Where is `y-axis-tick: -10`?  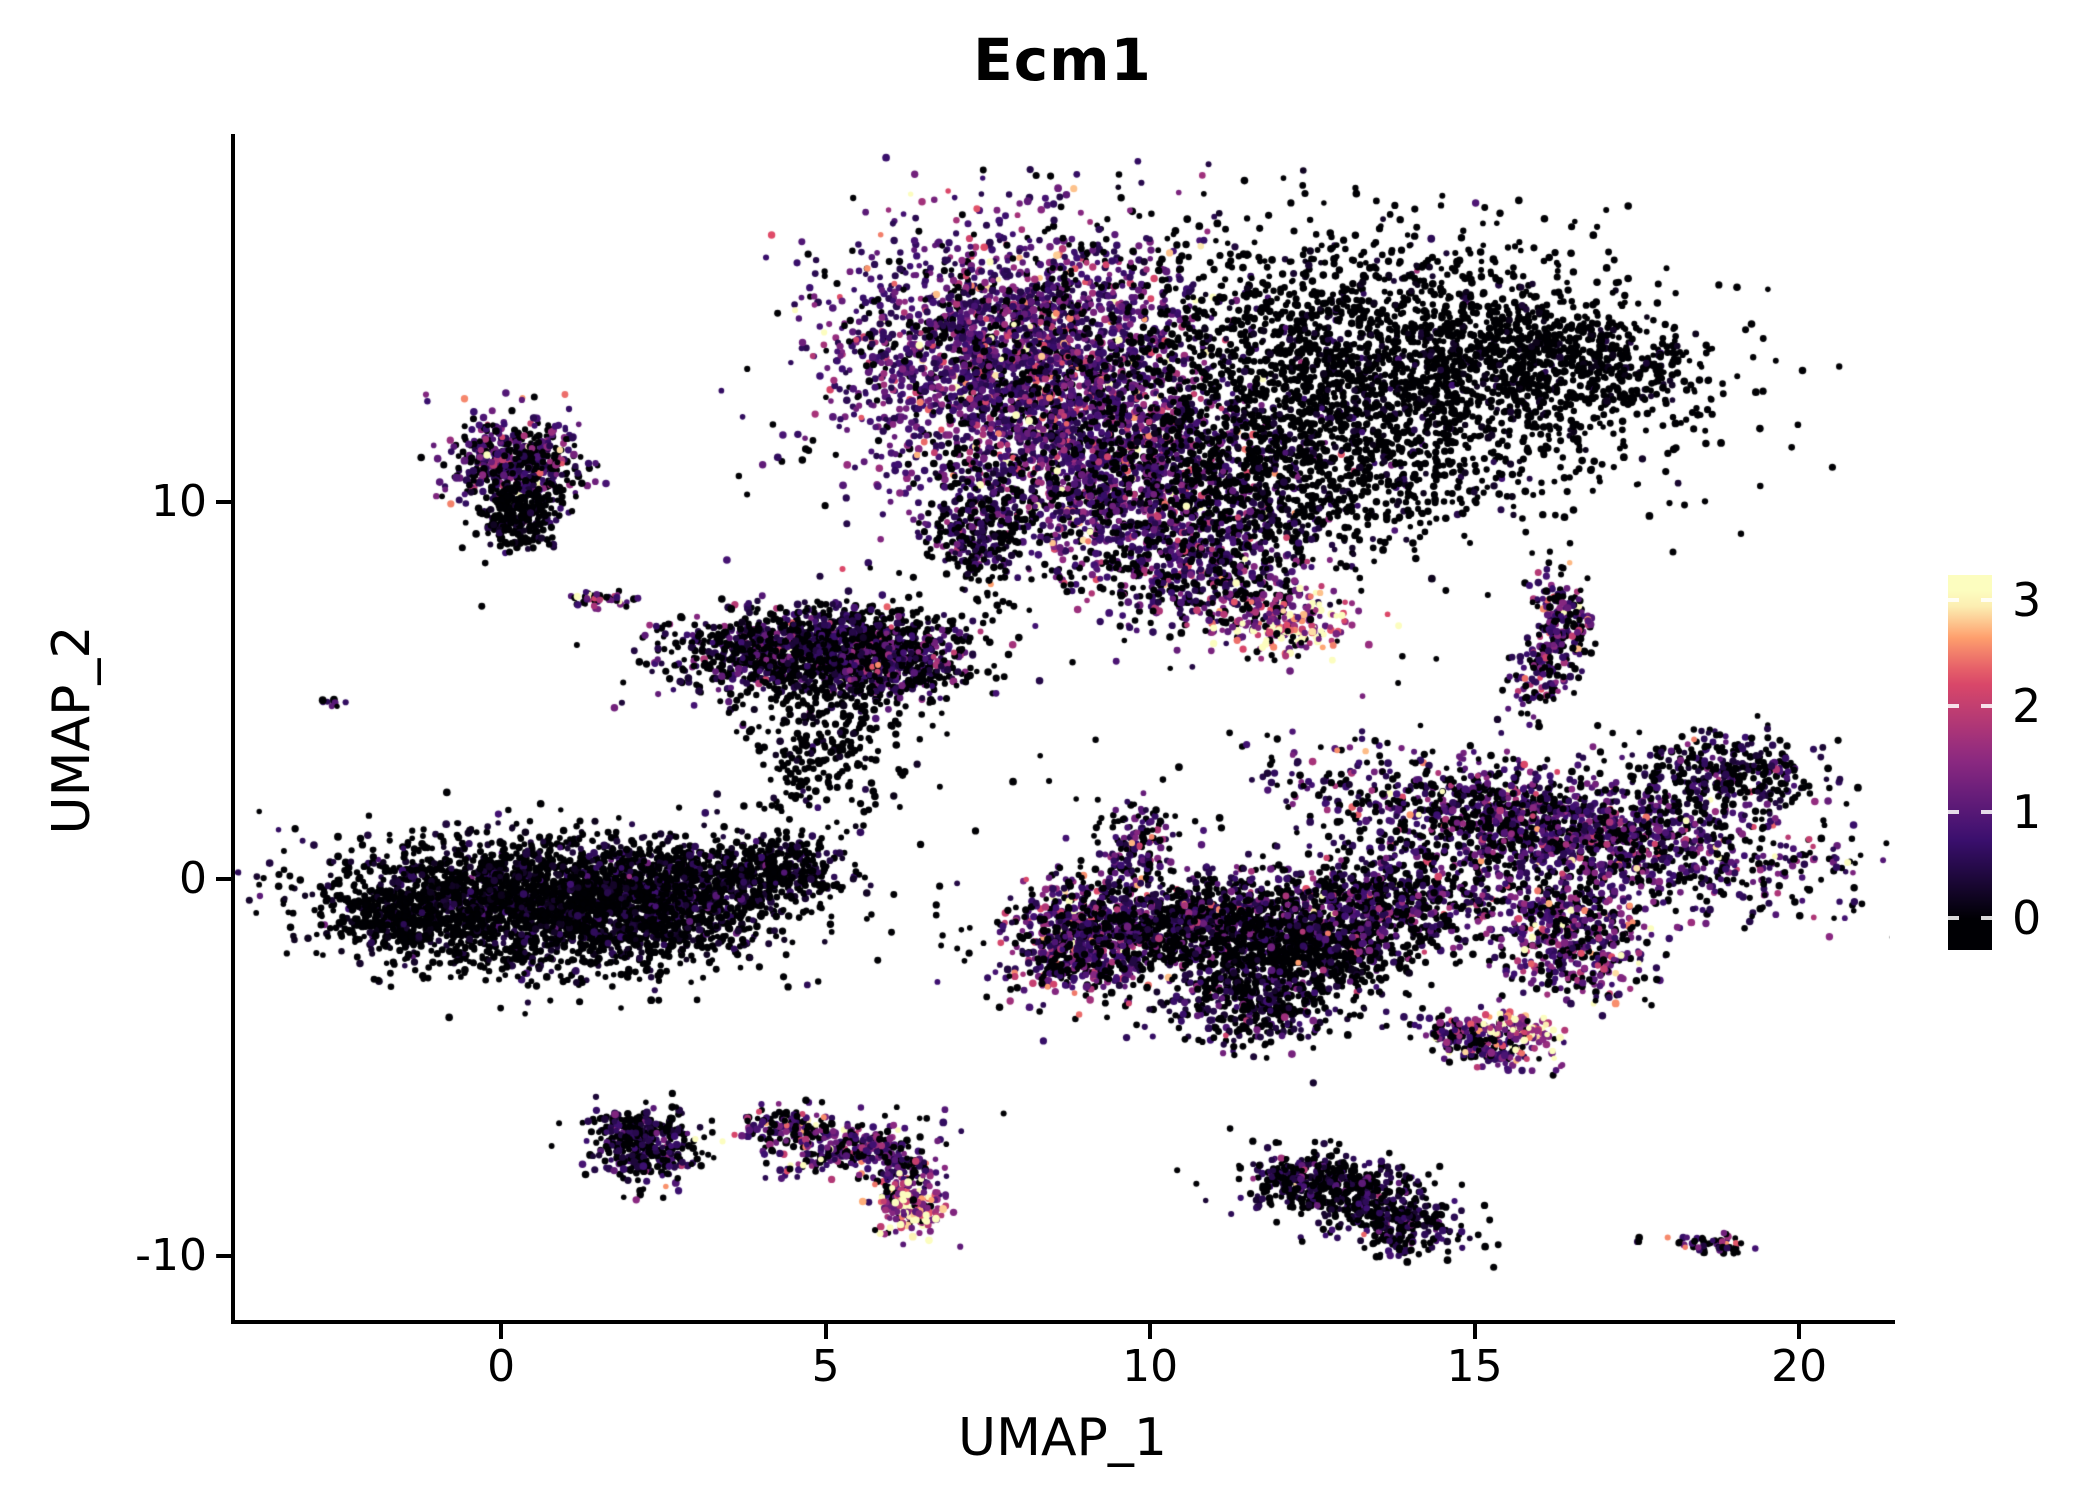 y-axis-tick: -10 is located at coordinates (183, 1255).